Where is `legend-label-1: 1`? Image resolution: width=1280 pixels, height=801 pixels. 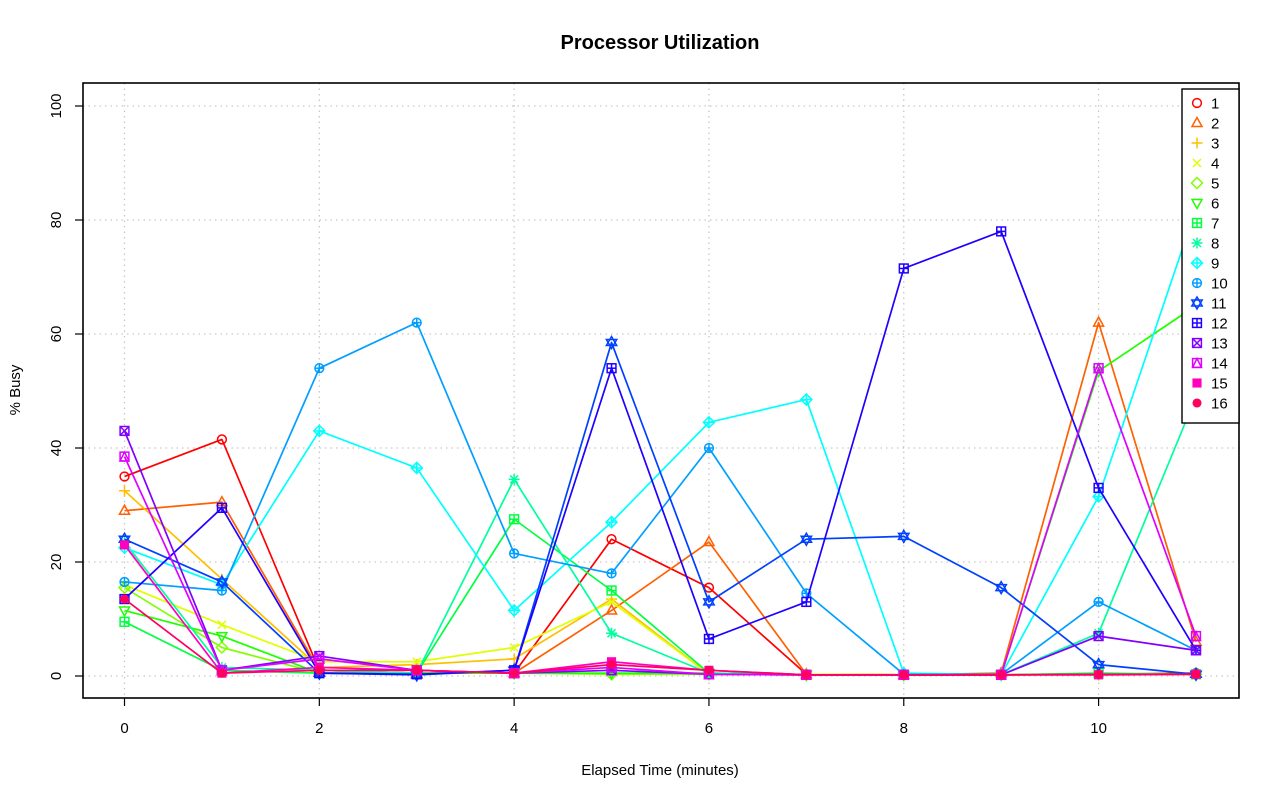 legend-label-1: 1 is located at coordinates (1215, 104).